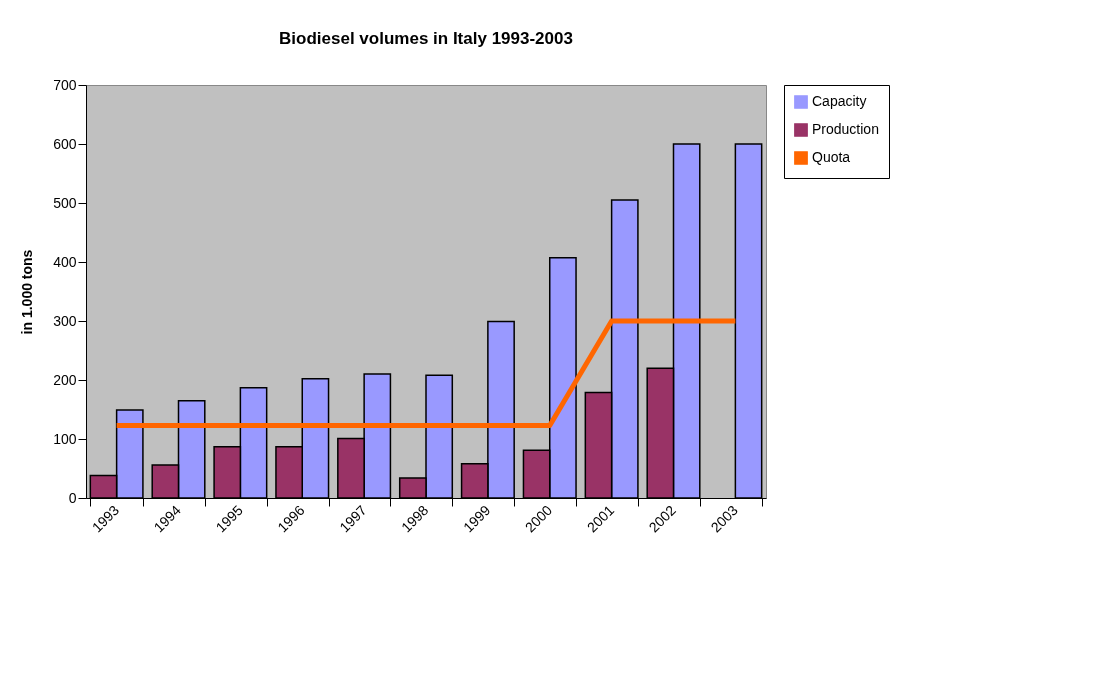  What do you see at coordinates (65, 438) in the screenshot?
I see `y-tick-label: 100` at bounding box center [65, 438].